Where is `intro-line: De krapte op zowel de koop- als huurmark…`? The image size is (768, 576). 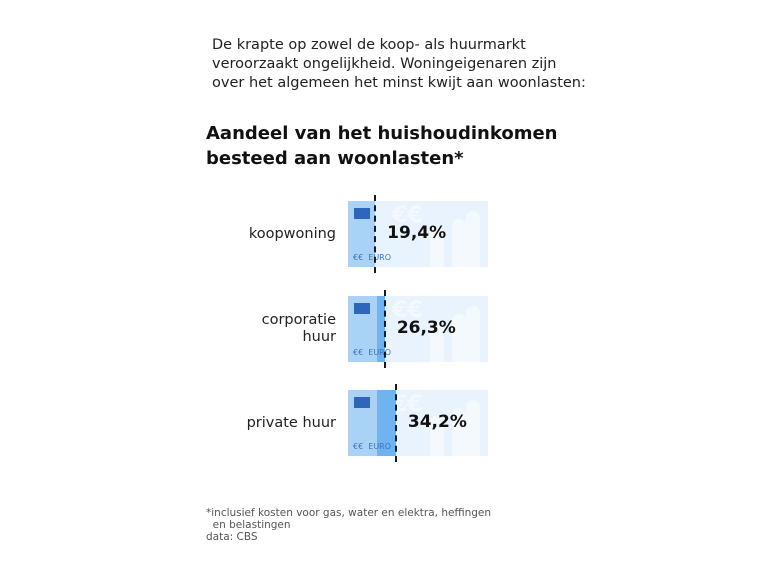
intro-line: De krapte op zowel de koop- als huurmark… is located at coordinates (369, 45).